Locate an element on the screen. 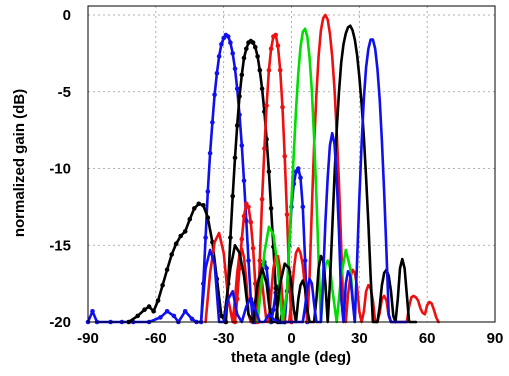  y-axis-label: normalized gain (dB) is located at coordinates (19, 163).